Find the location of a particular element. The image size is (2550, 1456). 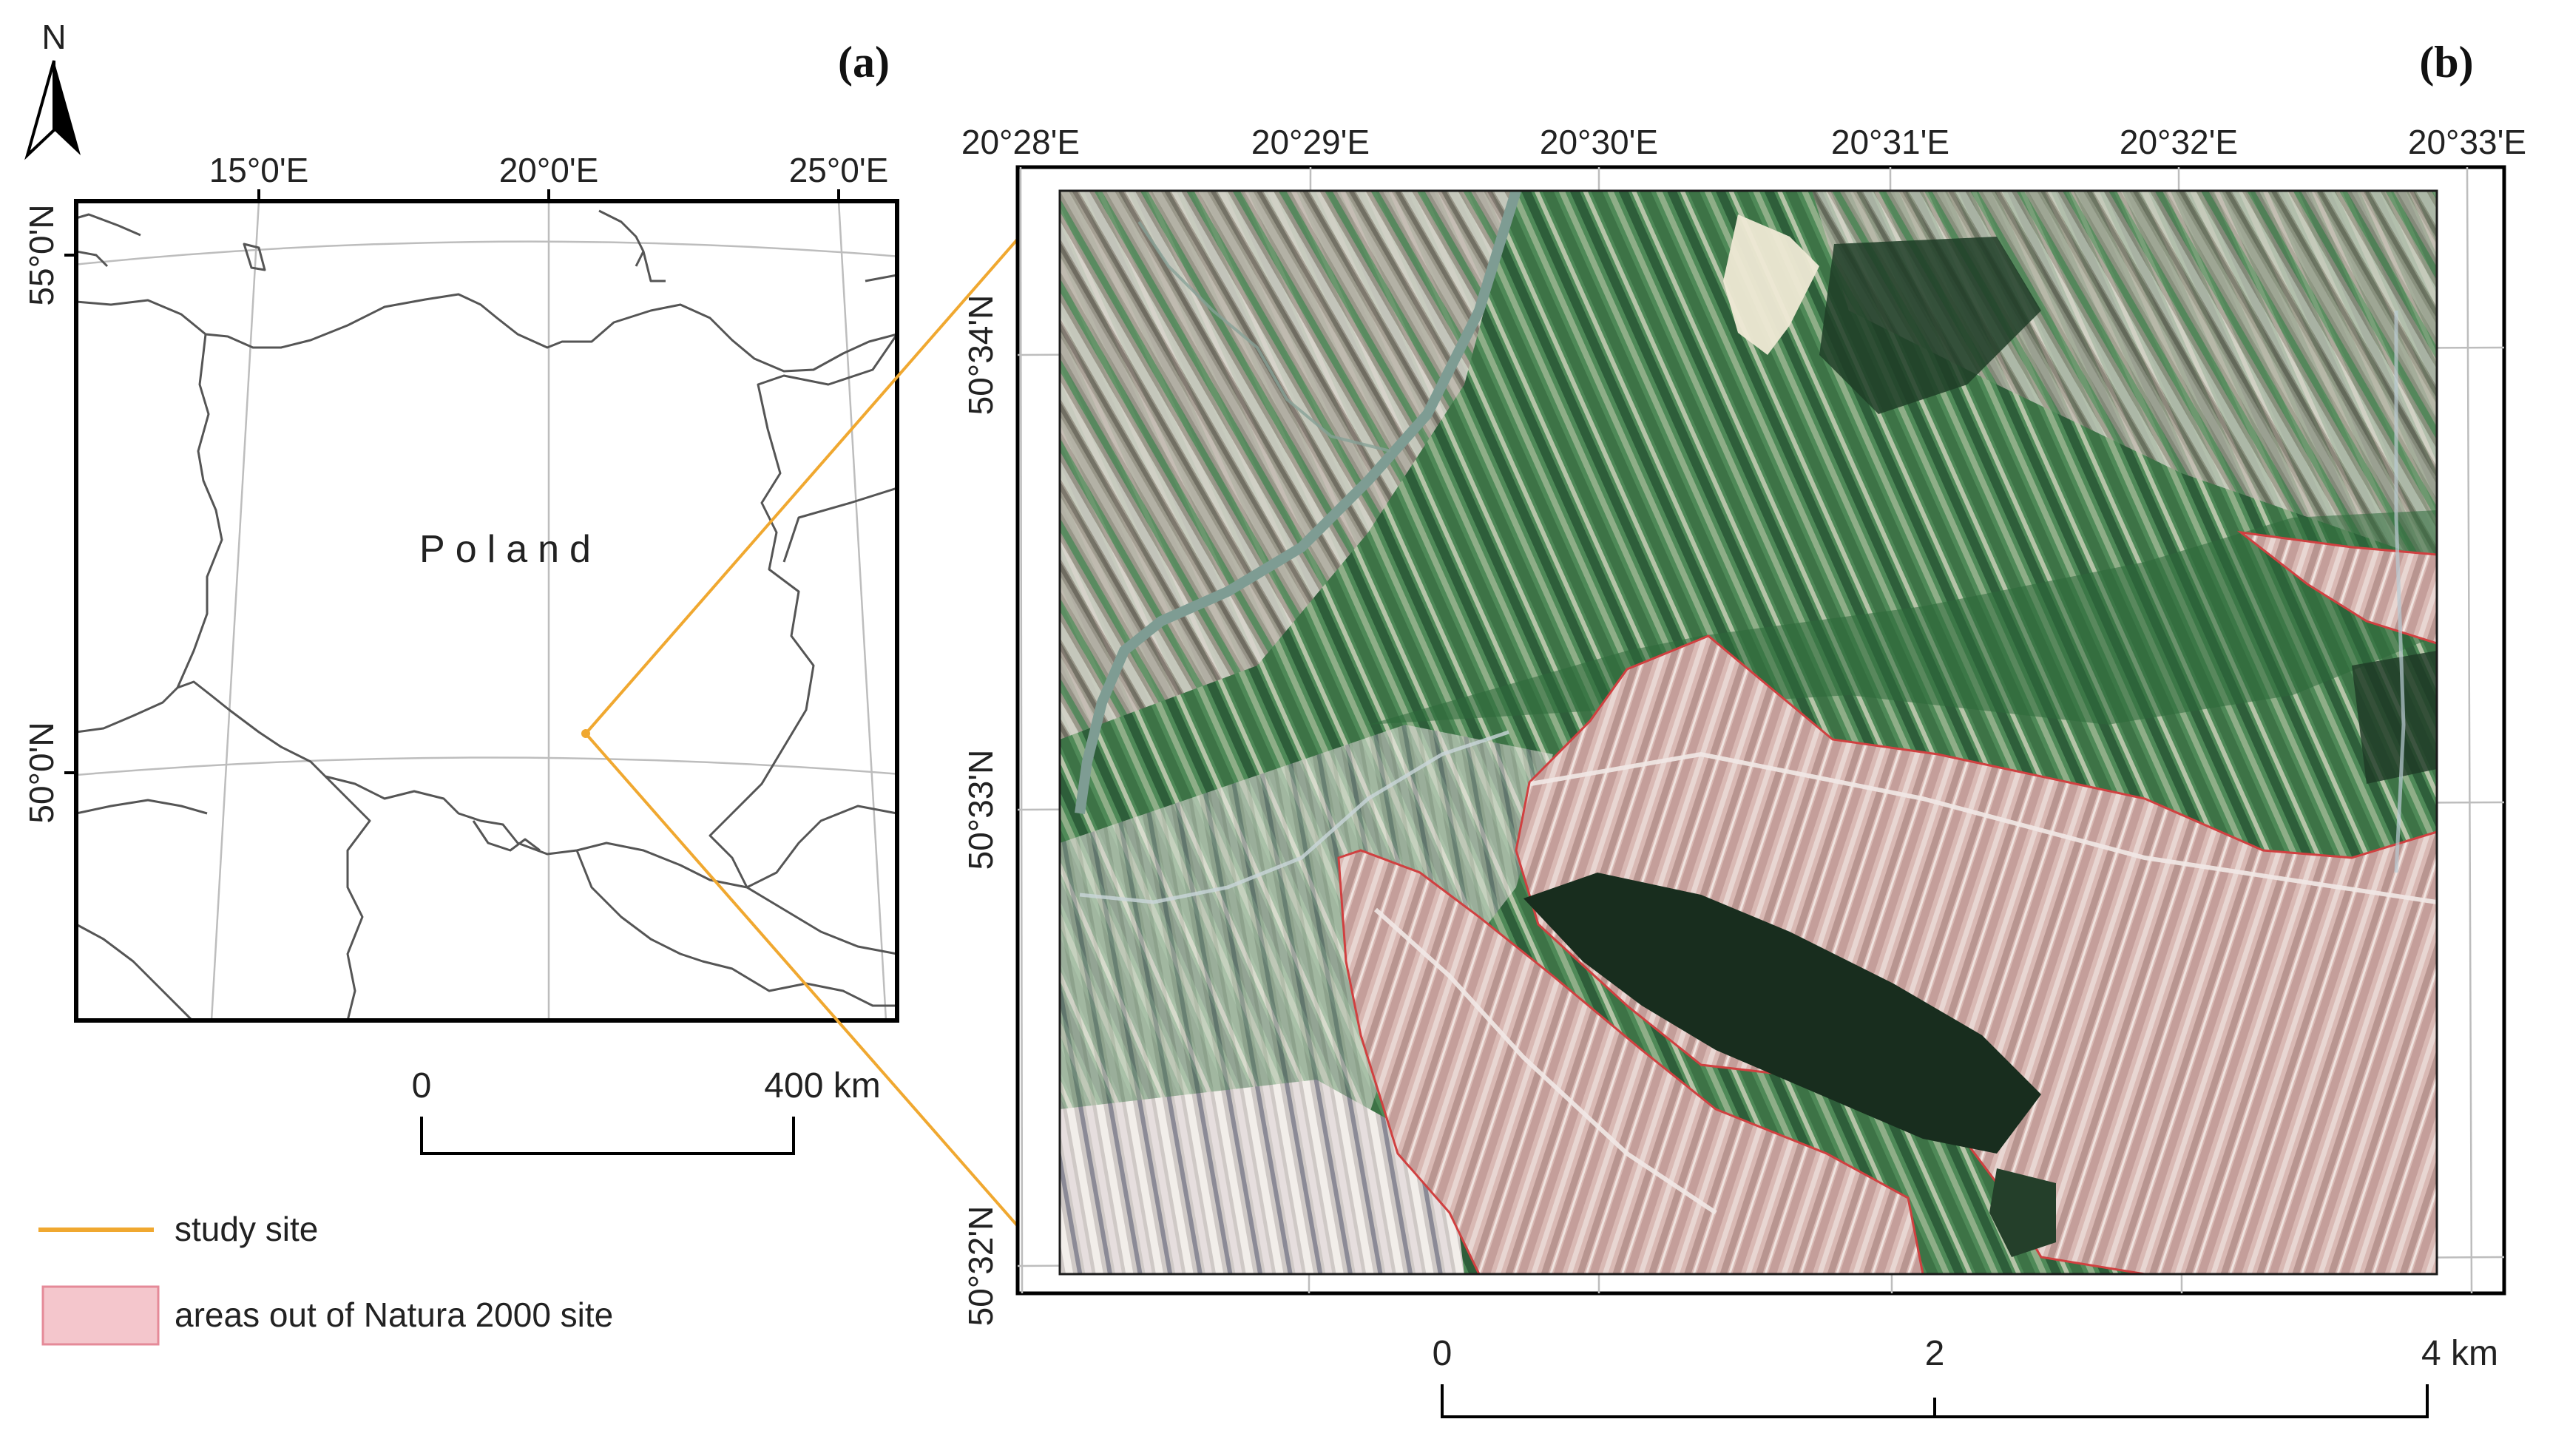

panel-b-scale-bar: 0 2 4 km is located at coordinates (1965, 1376).